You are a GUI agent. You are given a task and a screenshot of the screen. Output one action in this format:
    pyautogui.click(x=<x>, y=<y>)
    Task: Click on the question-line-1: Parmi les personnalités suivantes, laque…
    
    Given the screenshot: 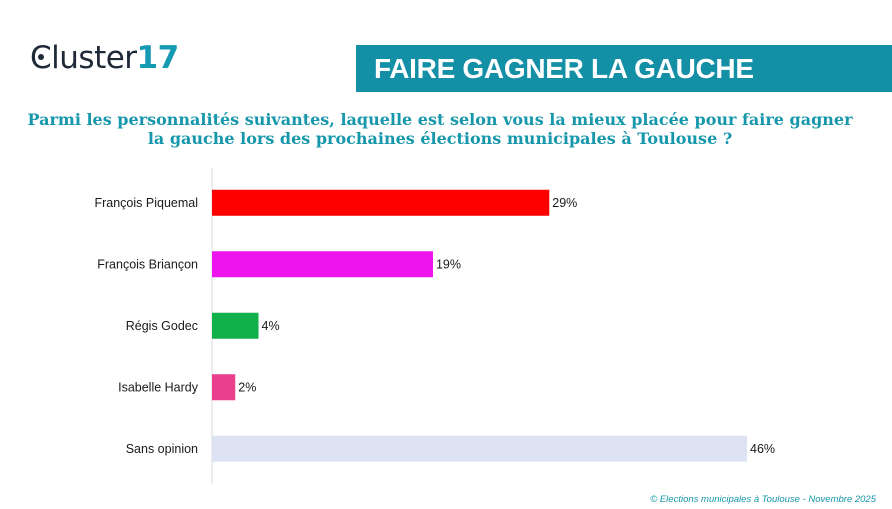 What is the action you would take?
    pyautogui.click(x=440, y=119)
    